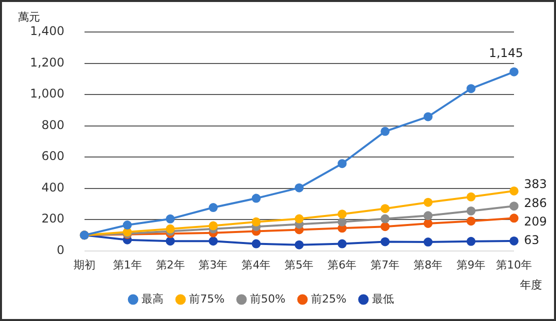  Describe the element at coordinates (207, 299) in the screenshot. I see `legend-label: 前75%` at that location.